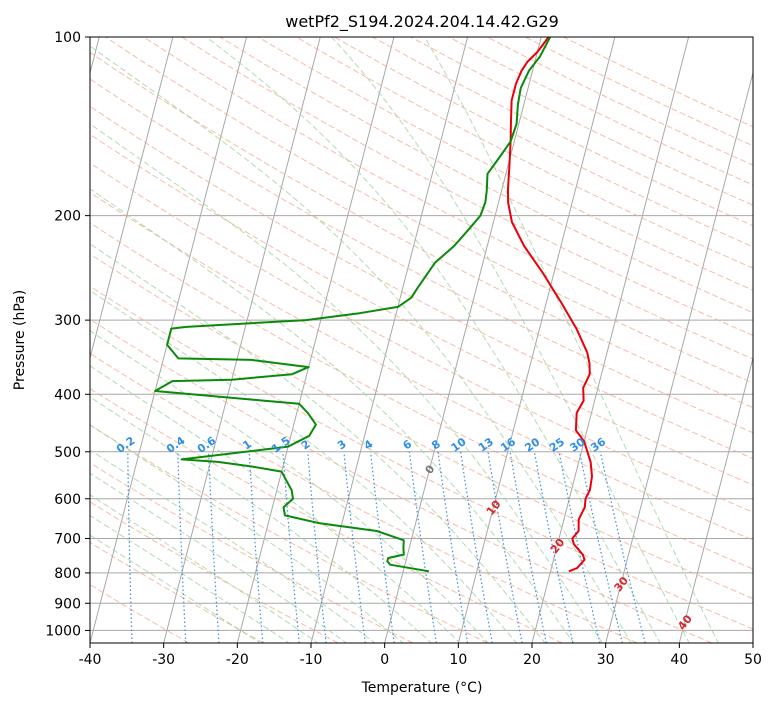 The width and height of the screenshot is (775, 708). Describe the element at coordinates (237, 660) in the screenshot. I see `x-tick-label: -20` at that location.